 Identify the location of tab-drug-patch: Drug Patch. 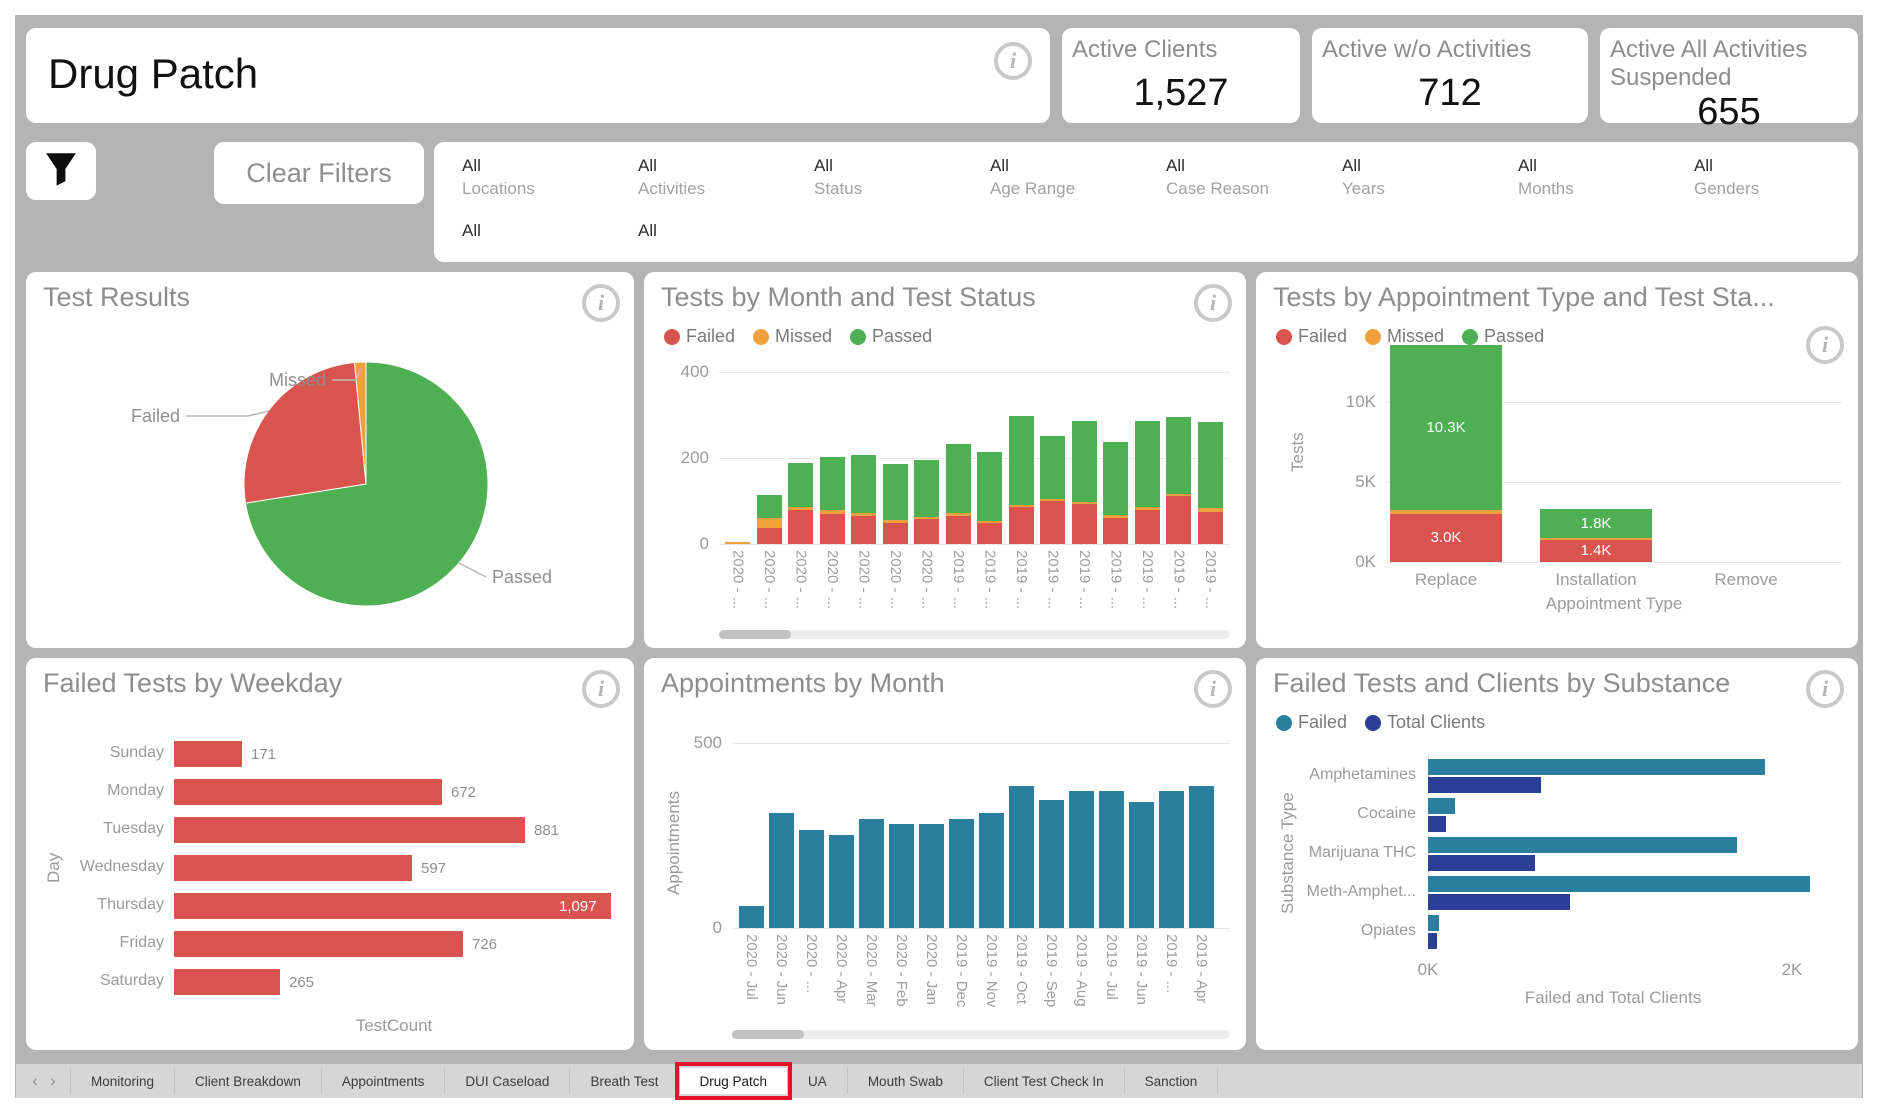
(733, 1081).